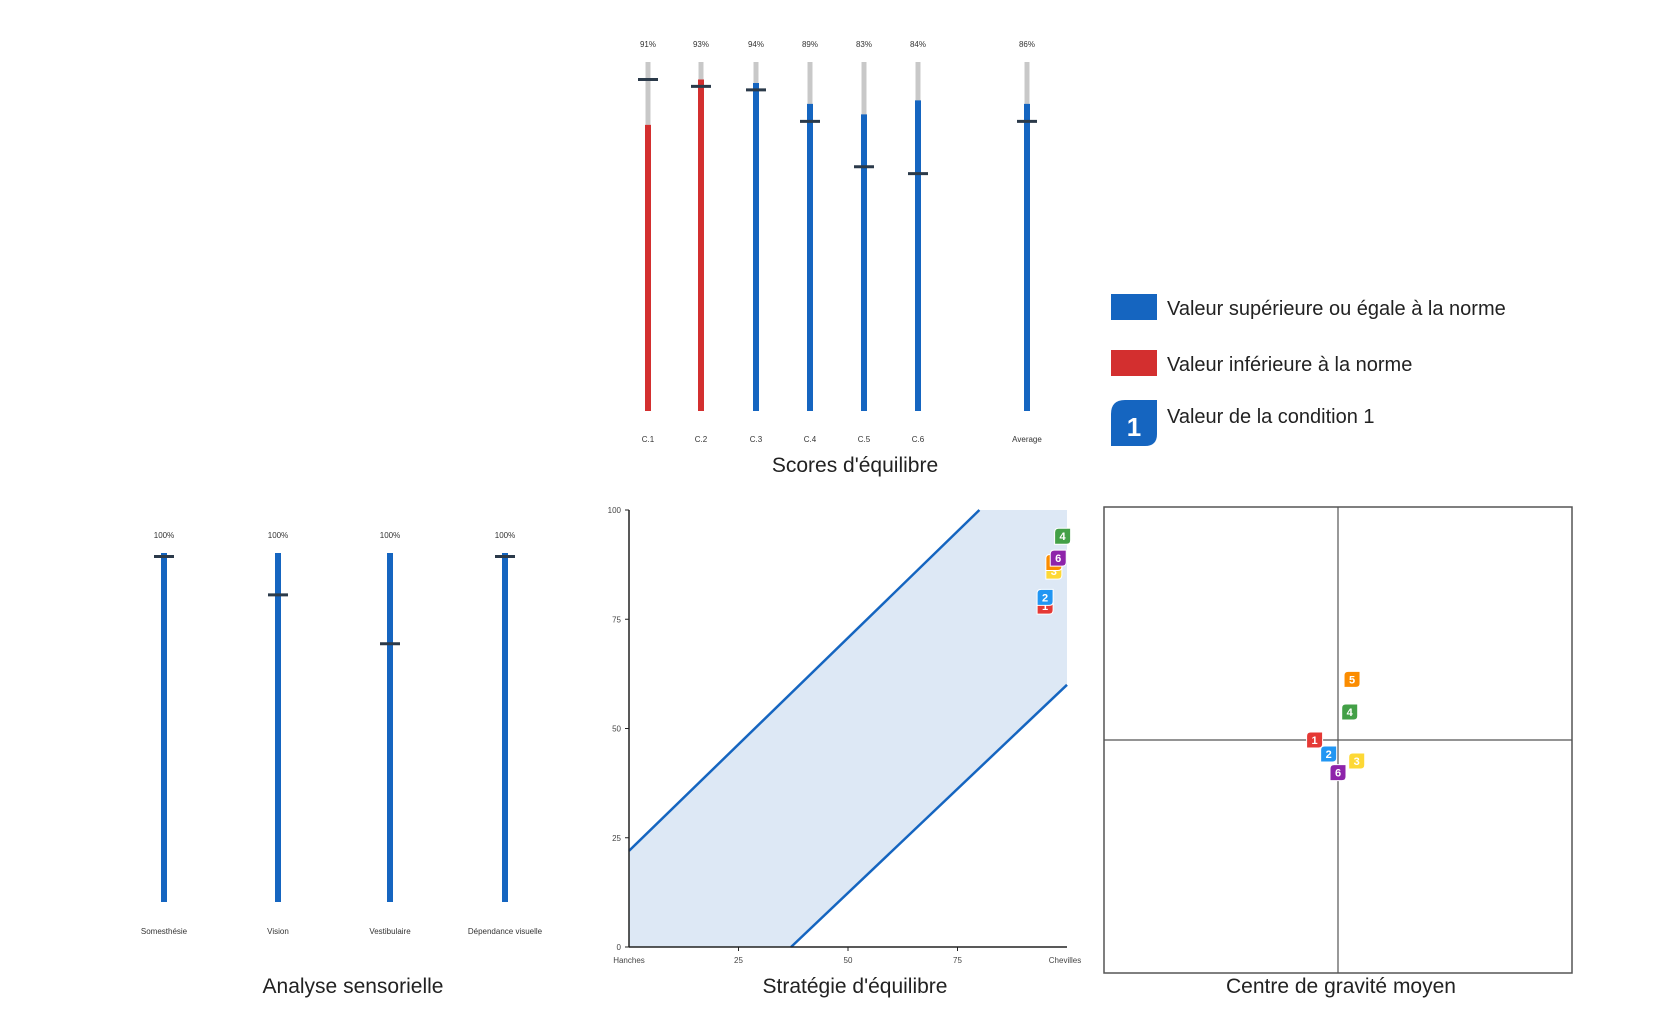  I want to click on band-lower-line, so click(929, 815).